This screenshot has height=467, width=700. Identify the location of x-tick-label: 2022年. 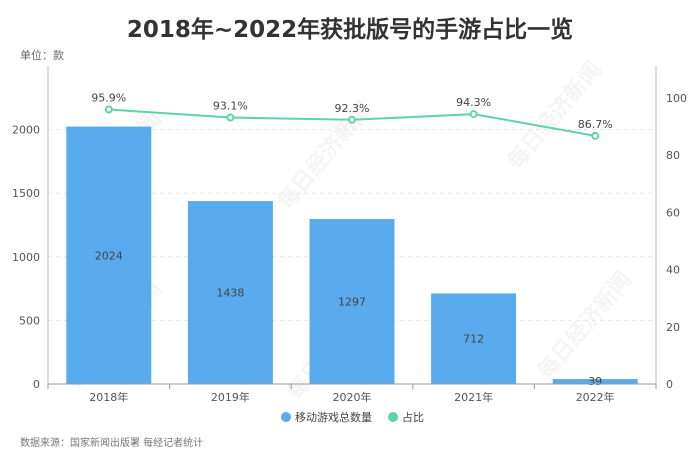
(595, 397).